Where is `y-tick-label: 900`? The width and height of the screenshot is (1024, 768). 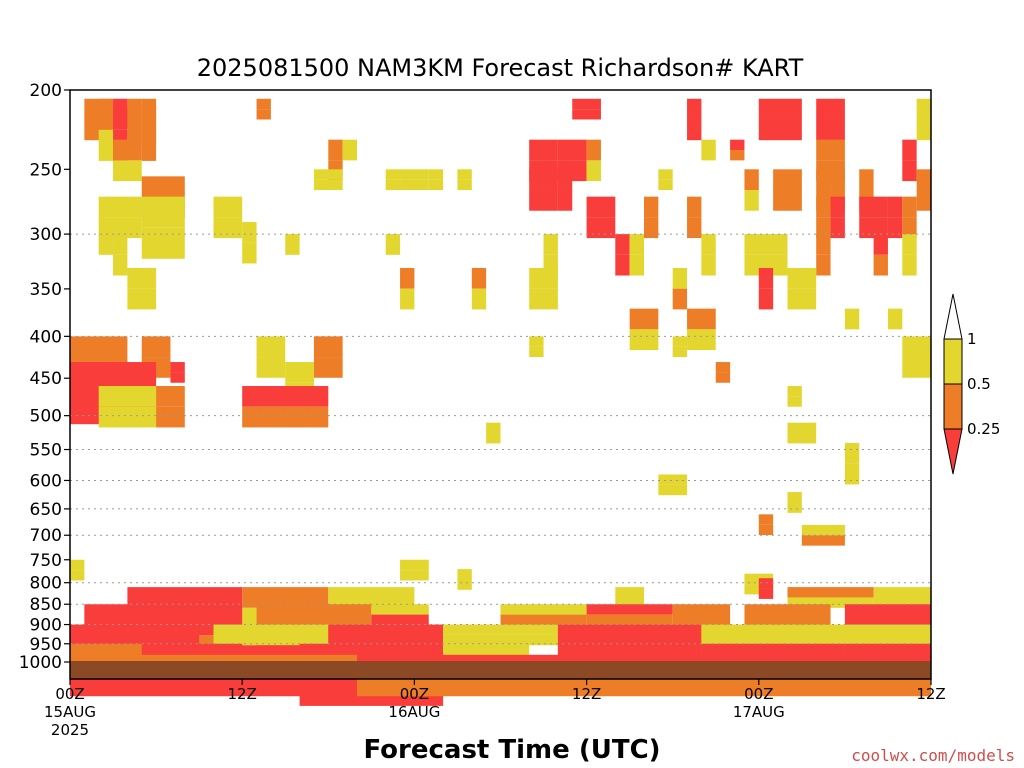 y-tick-label: 900 is located at coordinates (46, 626).